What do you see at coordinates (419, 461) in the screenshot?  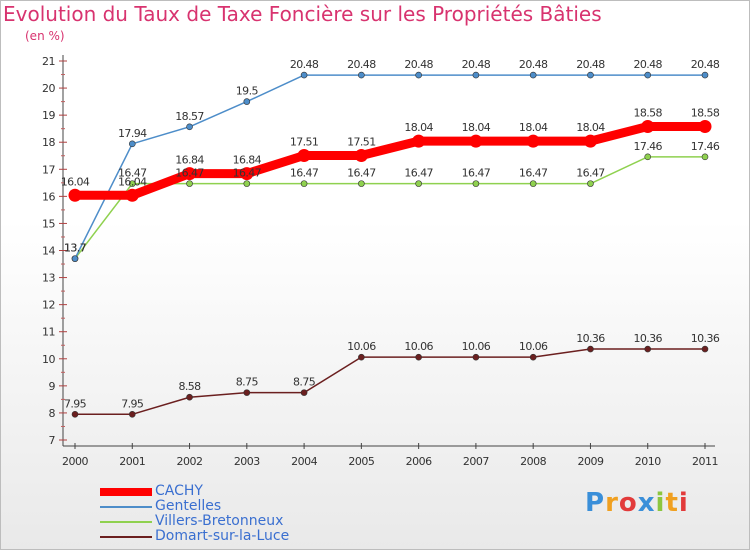 I see `x-tick-label: 2006` at bounding box center [419, 461].